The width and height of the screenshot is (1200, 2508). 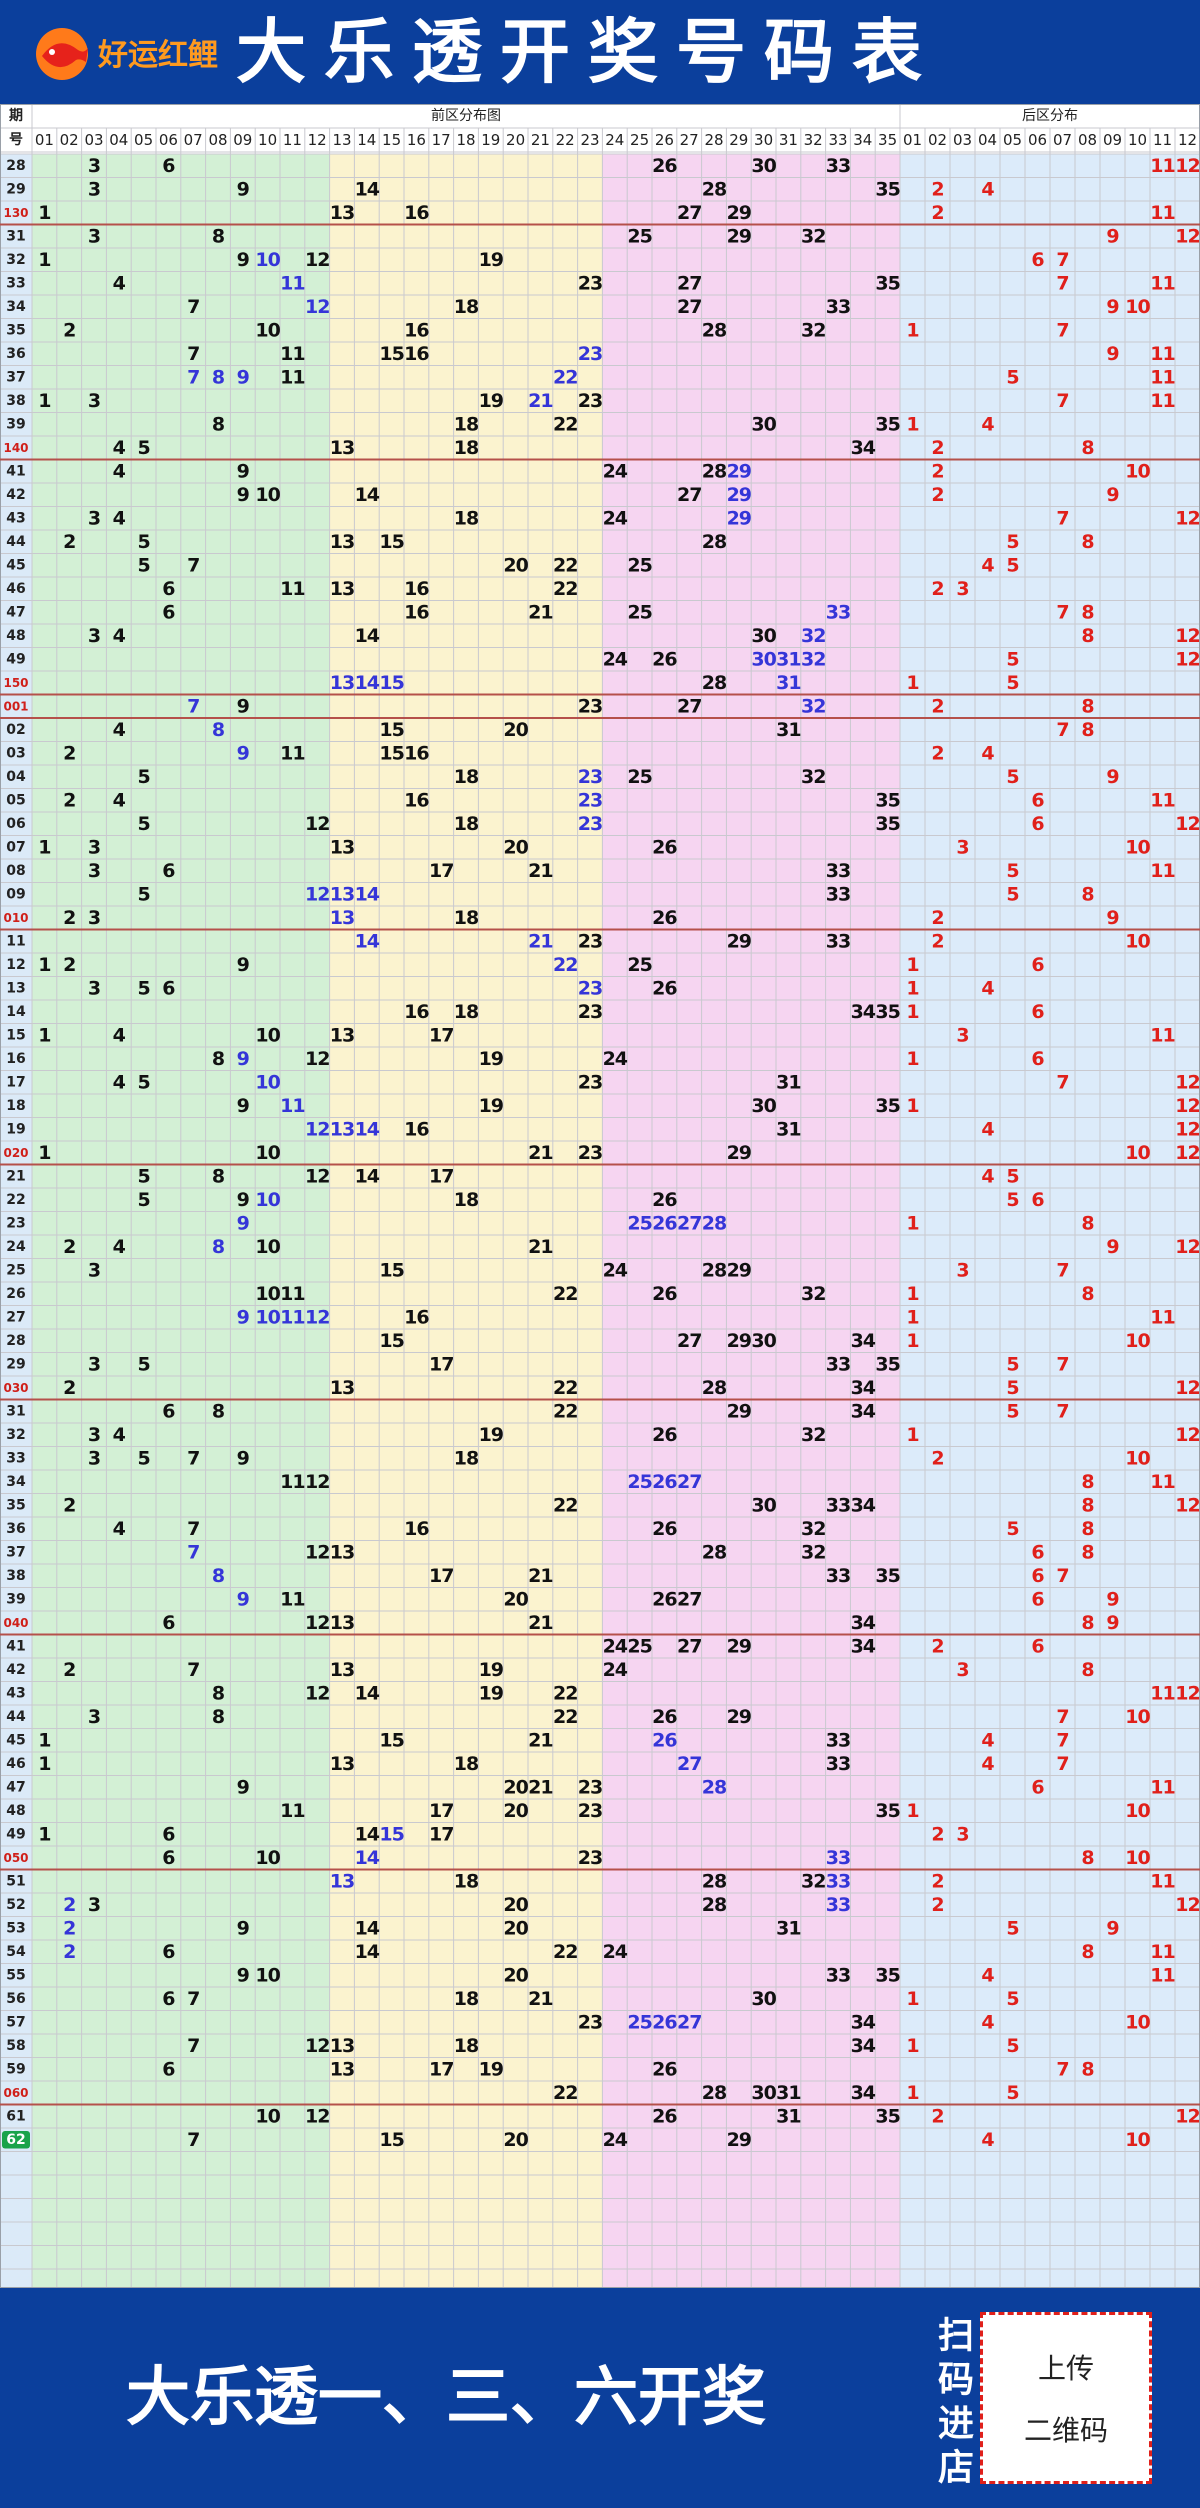 I want to click on latest-badge, so click(x=16, y=2140).